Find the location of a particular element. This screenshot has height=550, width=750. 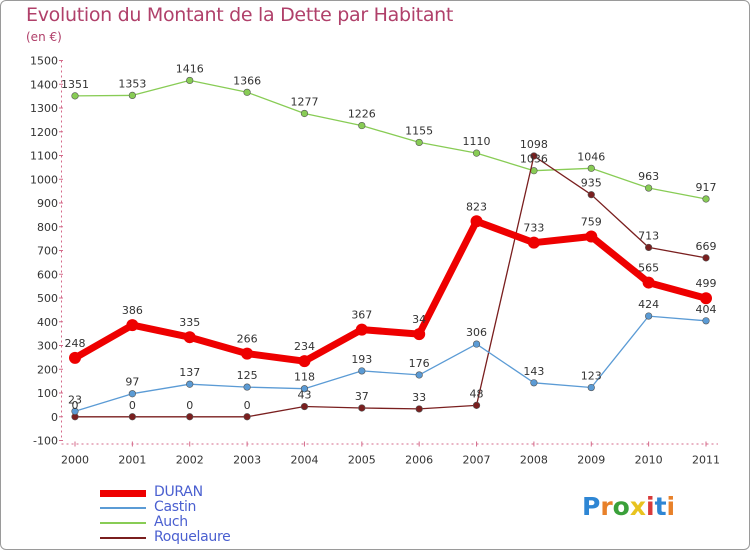

data-label-auch: 963 is located at coordinates (648, 176).